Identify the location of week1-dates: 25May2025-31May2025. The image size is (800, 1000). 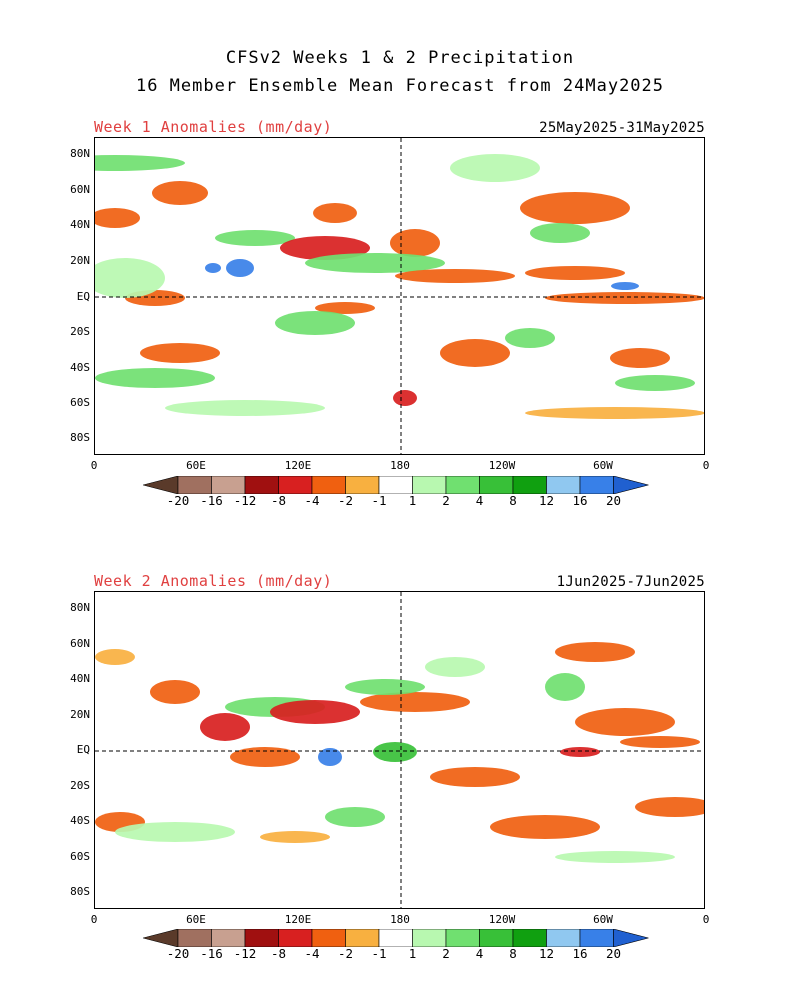
(622, 128).